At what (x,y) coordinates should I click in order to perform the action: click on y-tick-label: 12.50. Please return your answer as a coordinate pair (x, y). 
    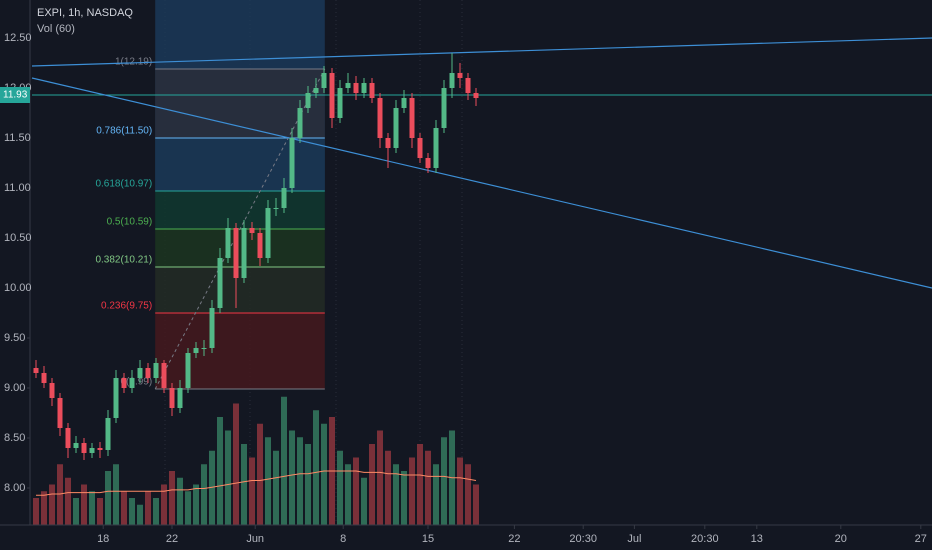
    Looking at the image, I should click on (18, 38).